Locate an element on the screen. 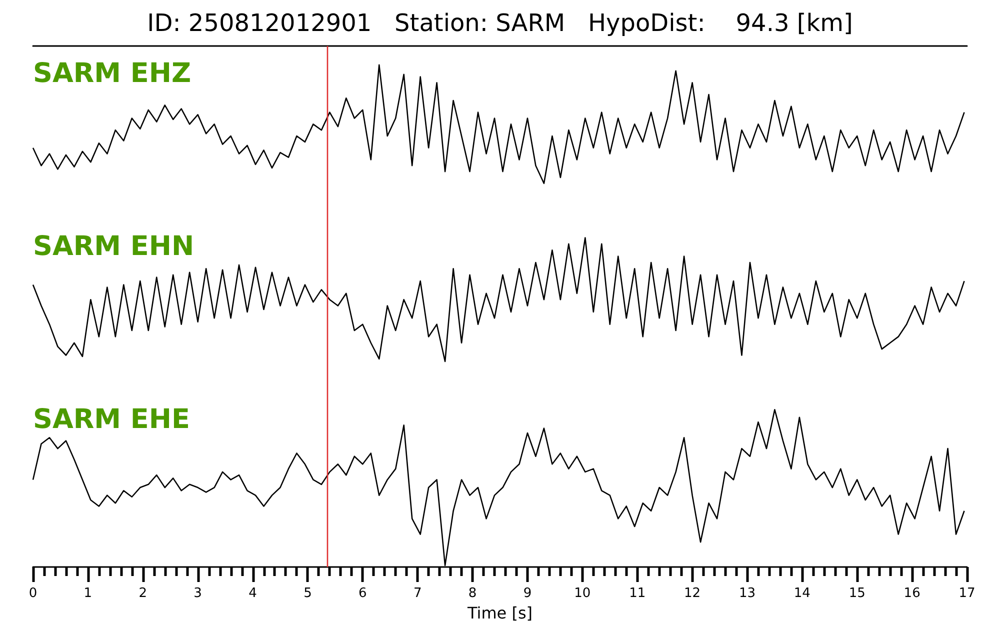  x-tick-label: 10 is located at coordinates (582, 593).